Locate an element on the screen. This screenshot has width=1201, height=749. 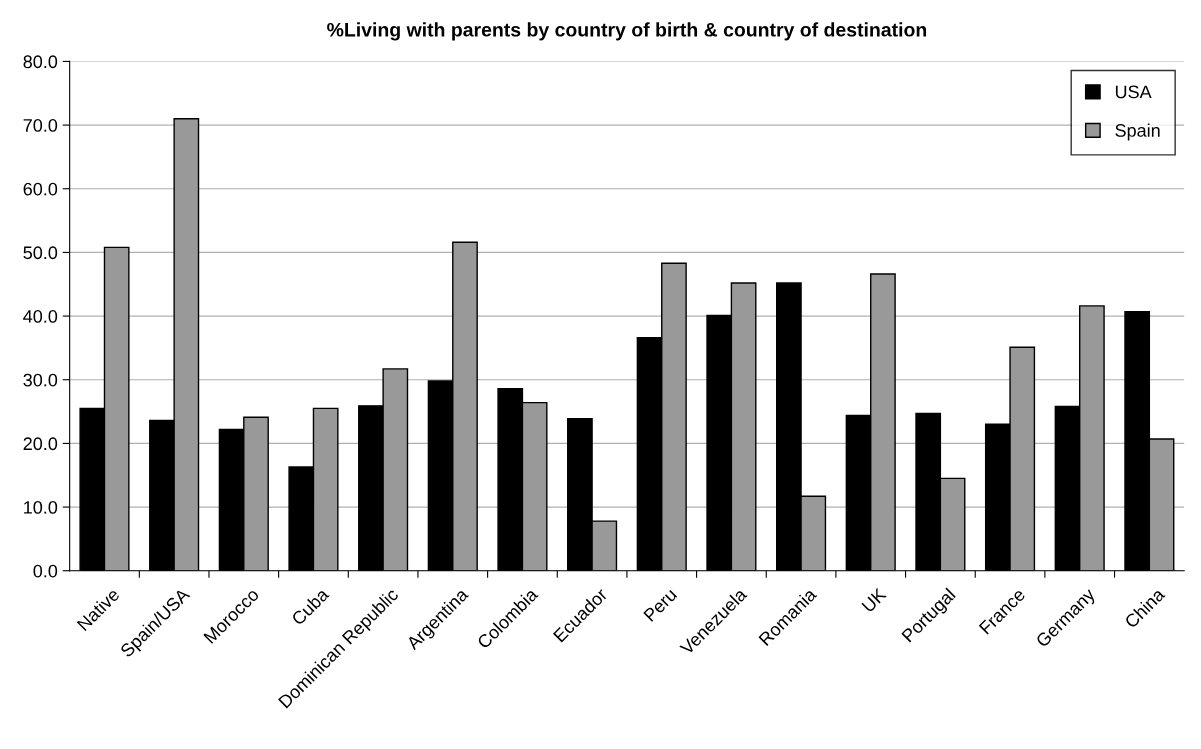
y-tick-label: 40.0 is located at coordinates (40, 316).